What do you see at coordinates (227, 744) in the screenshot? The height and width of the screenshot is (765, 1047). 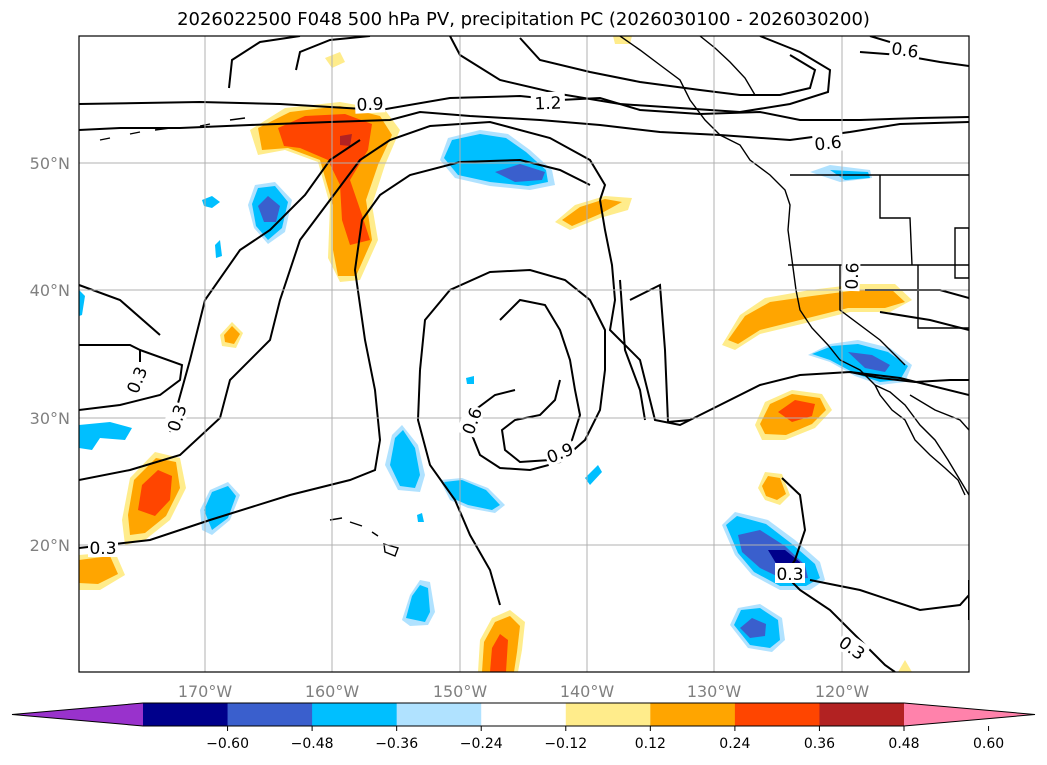 I see `colorbar-tick-label: −0.60` at bounding box center [227, 744].